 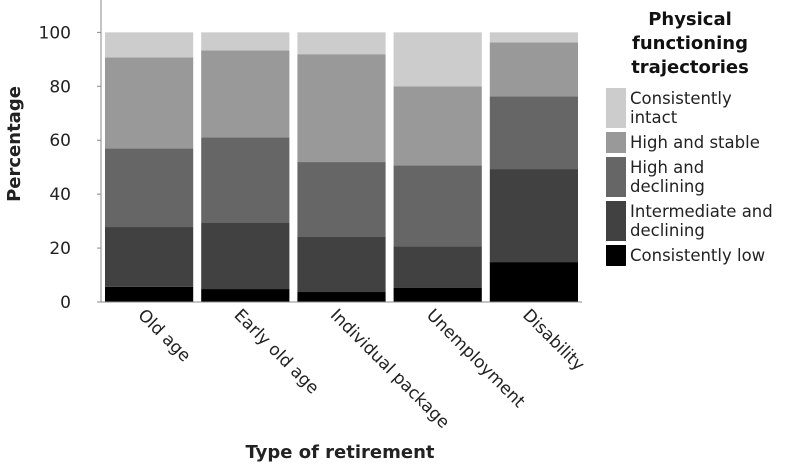 What do you see at coordinates (667, 177) in the screenshot?
I see `legend-label: High and declining` at bounding box center [667, 177].